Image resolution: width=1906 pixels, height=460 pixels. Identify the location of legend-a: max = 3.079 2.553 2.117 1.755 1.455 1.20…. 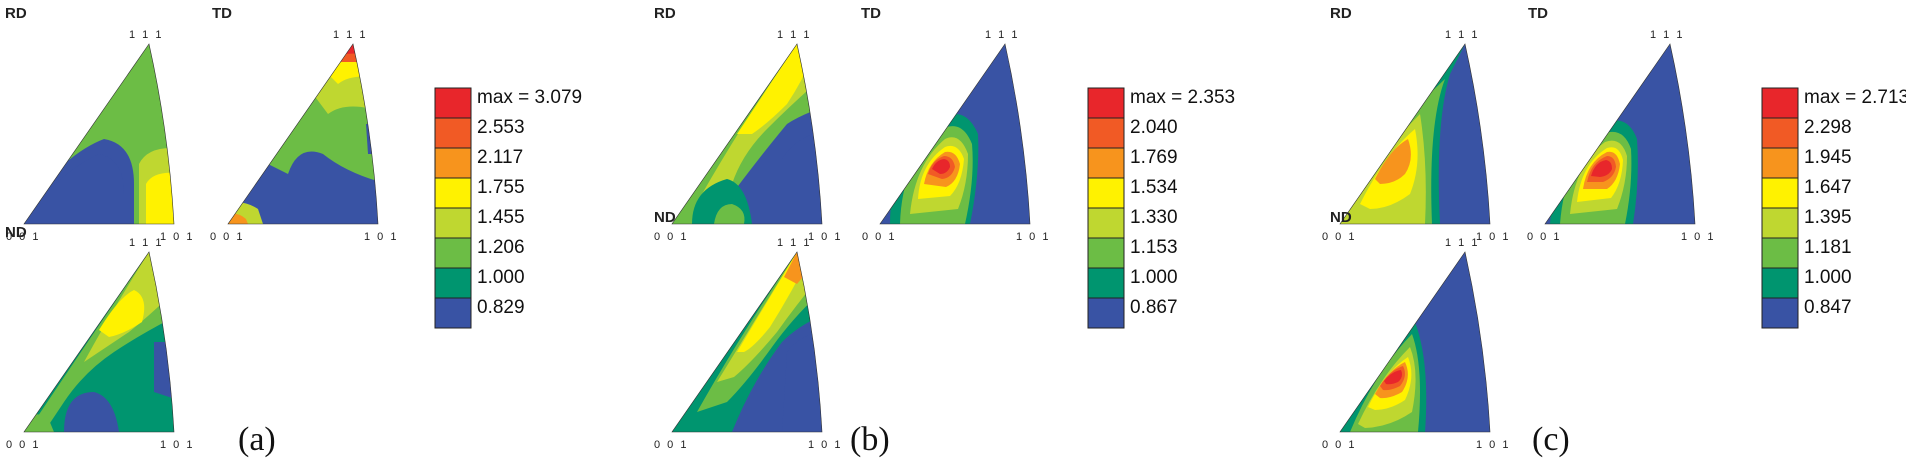
(508, 208).